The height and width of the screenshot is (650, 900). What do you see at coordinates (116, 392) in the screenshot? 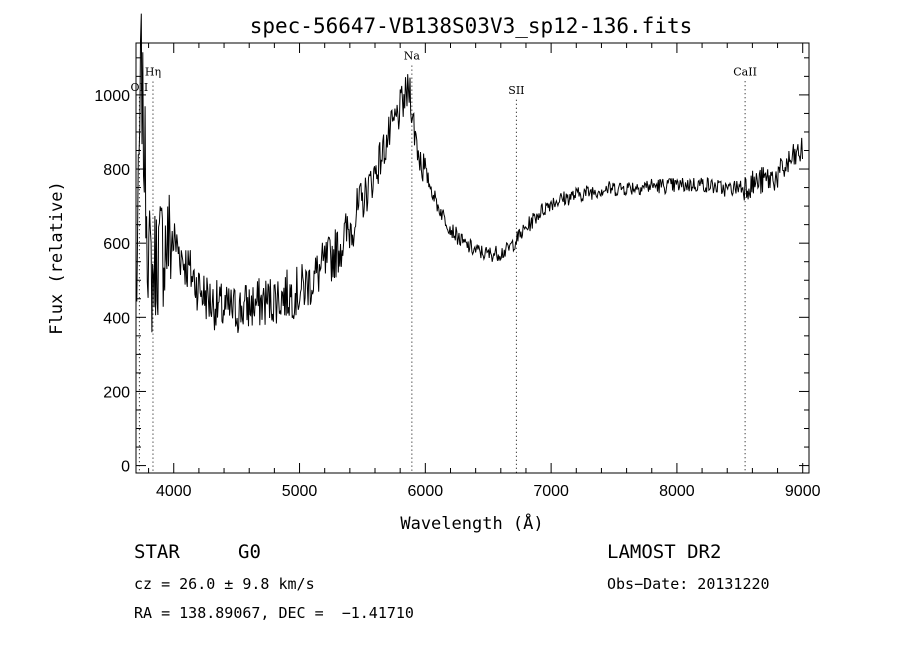
I see `y-tick-label: 200` at bounding box center [116, 392].